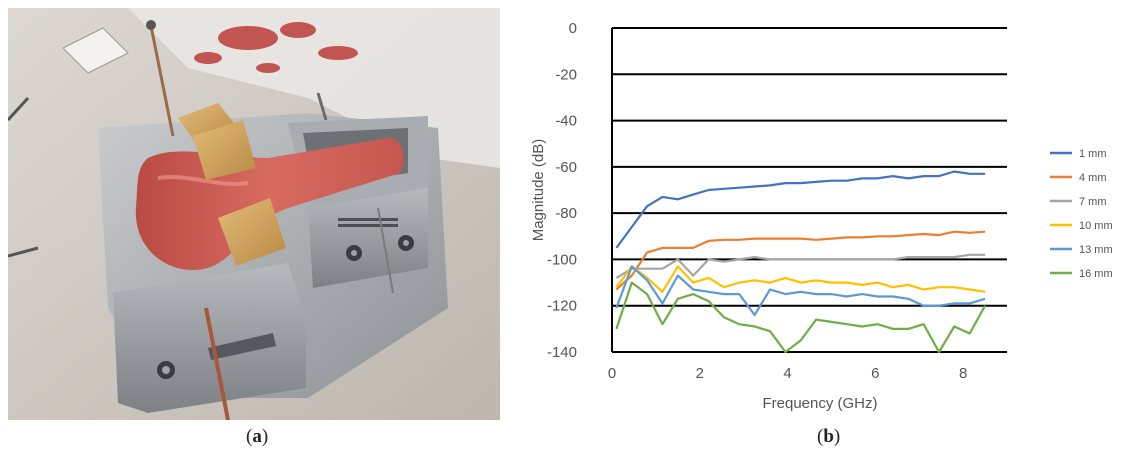 The image size is (1133, 450). What do you see at coordinates (800, 266) in the screenshot?
I see `series-line-7-mm` at bounding box center [800, 266].